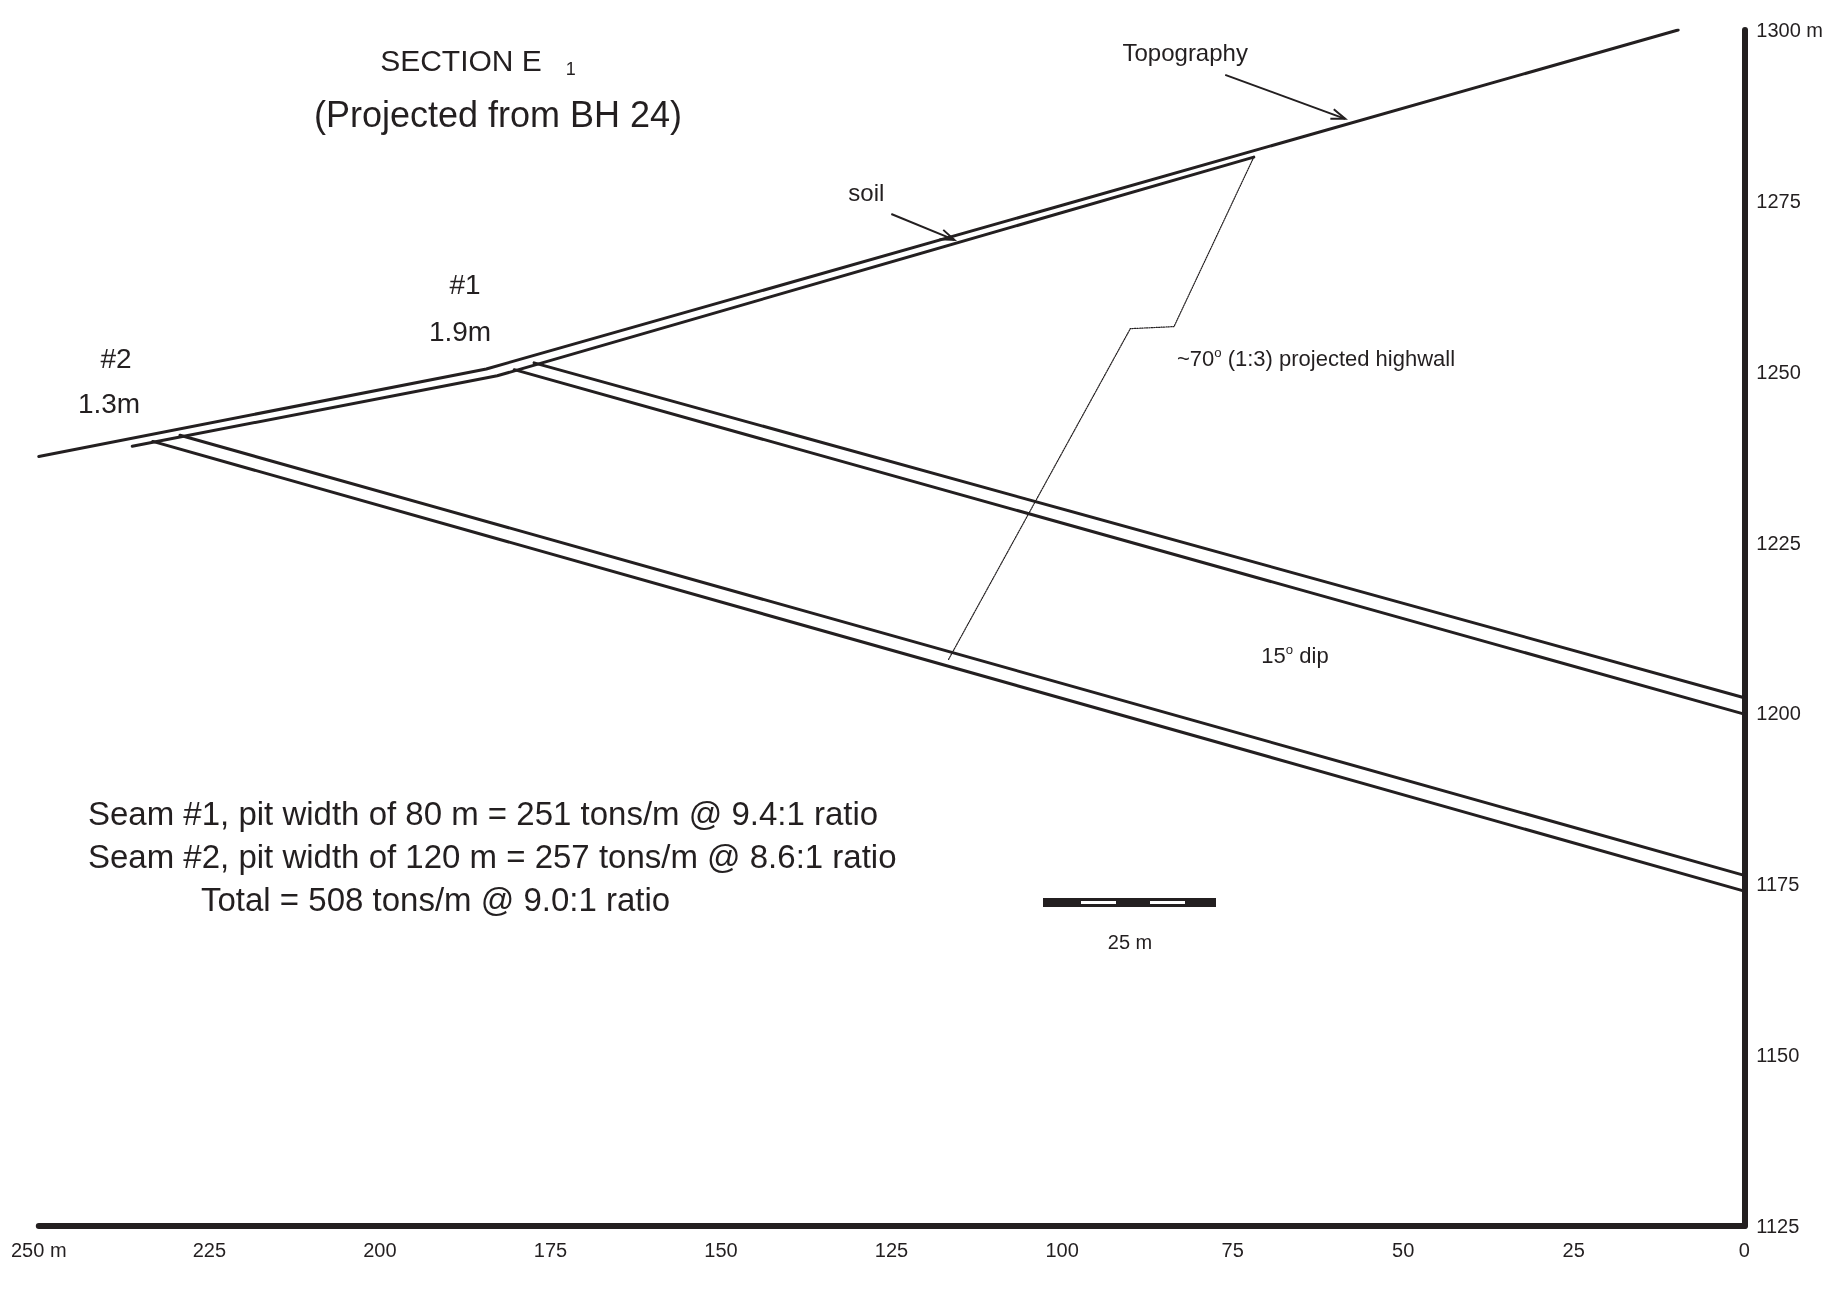 This screenshot has height=1290, width=1834. I want to click on y-tick-label: 1125, so click(1778, 1226).